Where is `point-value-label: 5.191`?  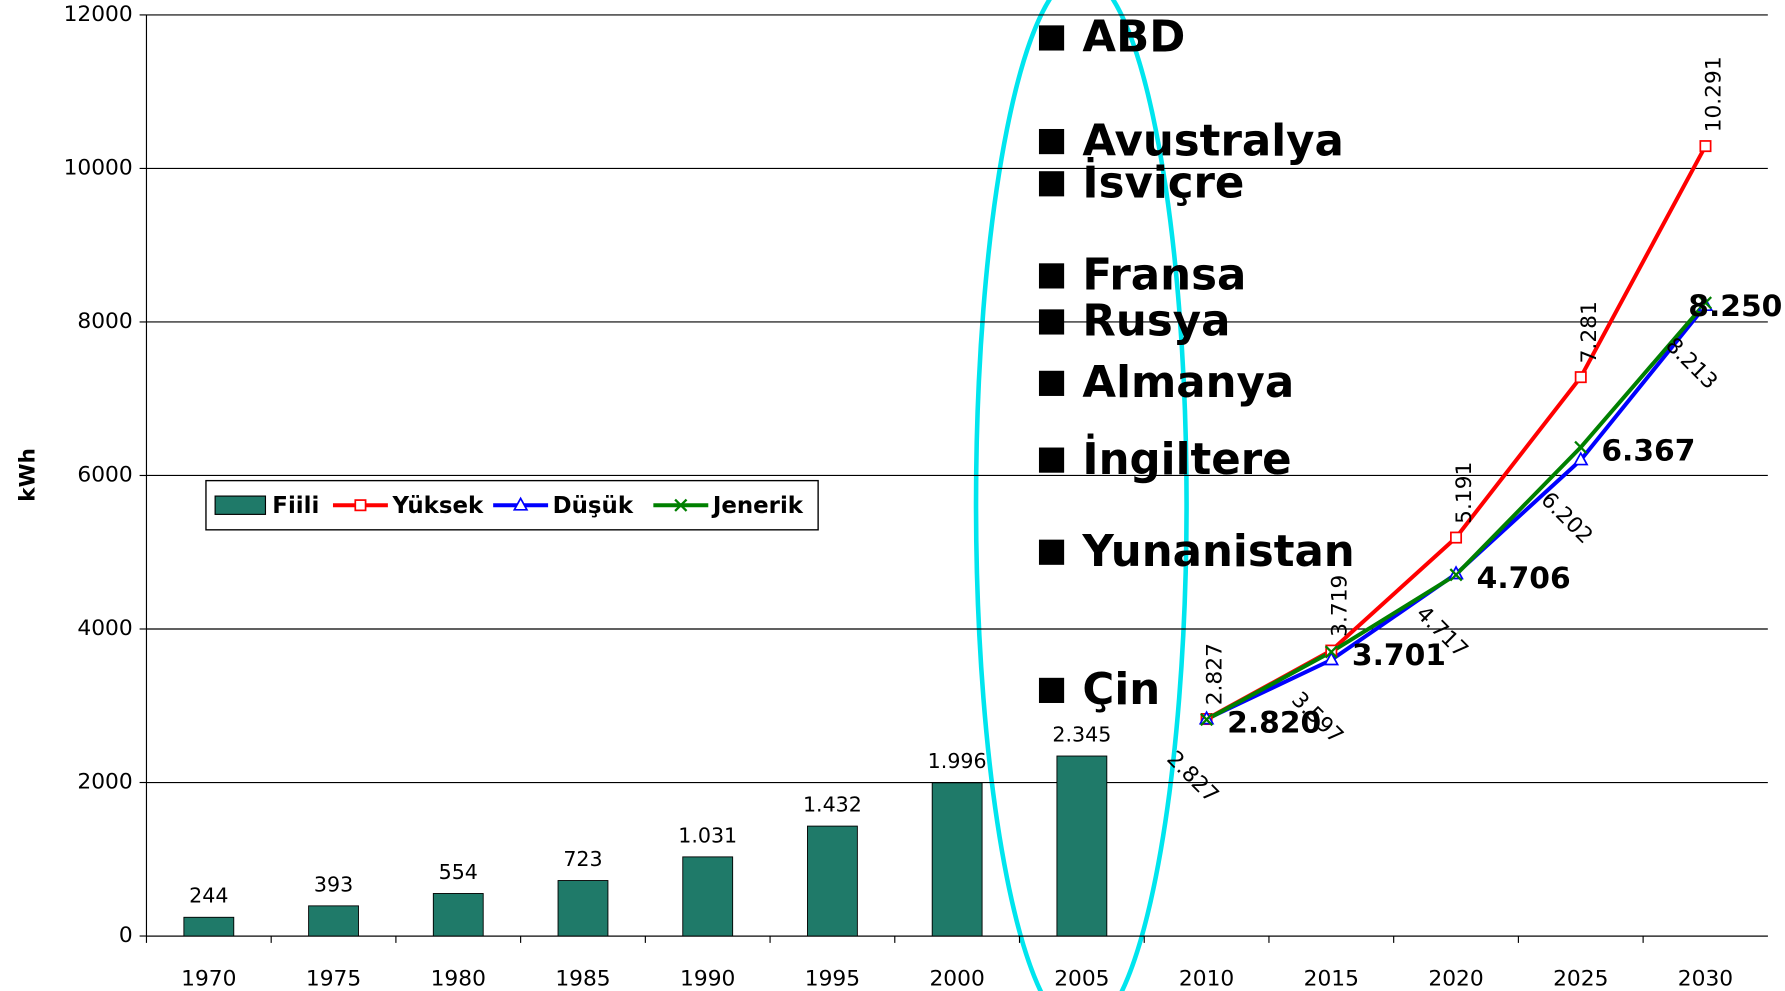 point-value-label: 5.191 is located at coordinates (1464, 493).